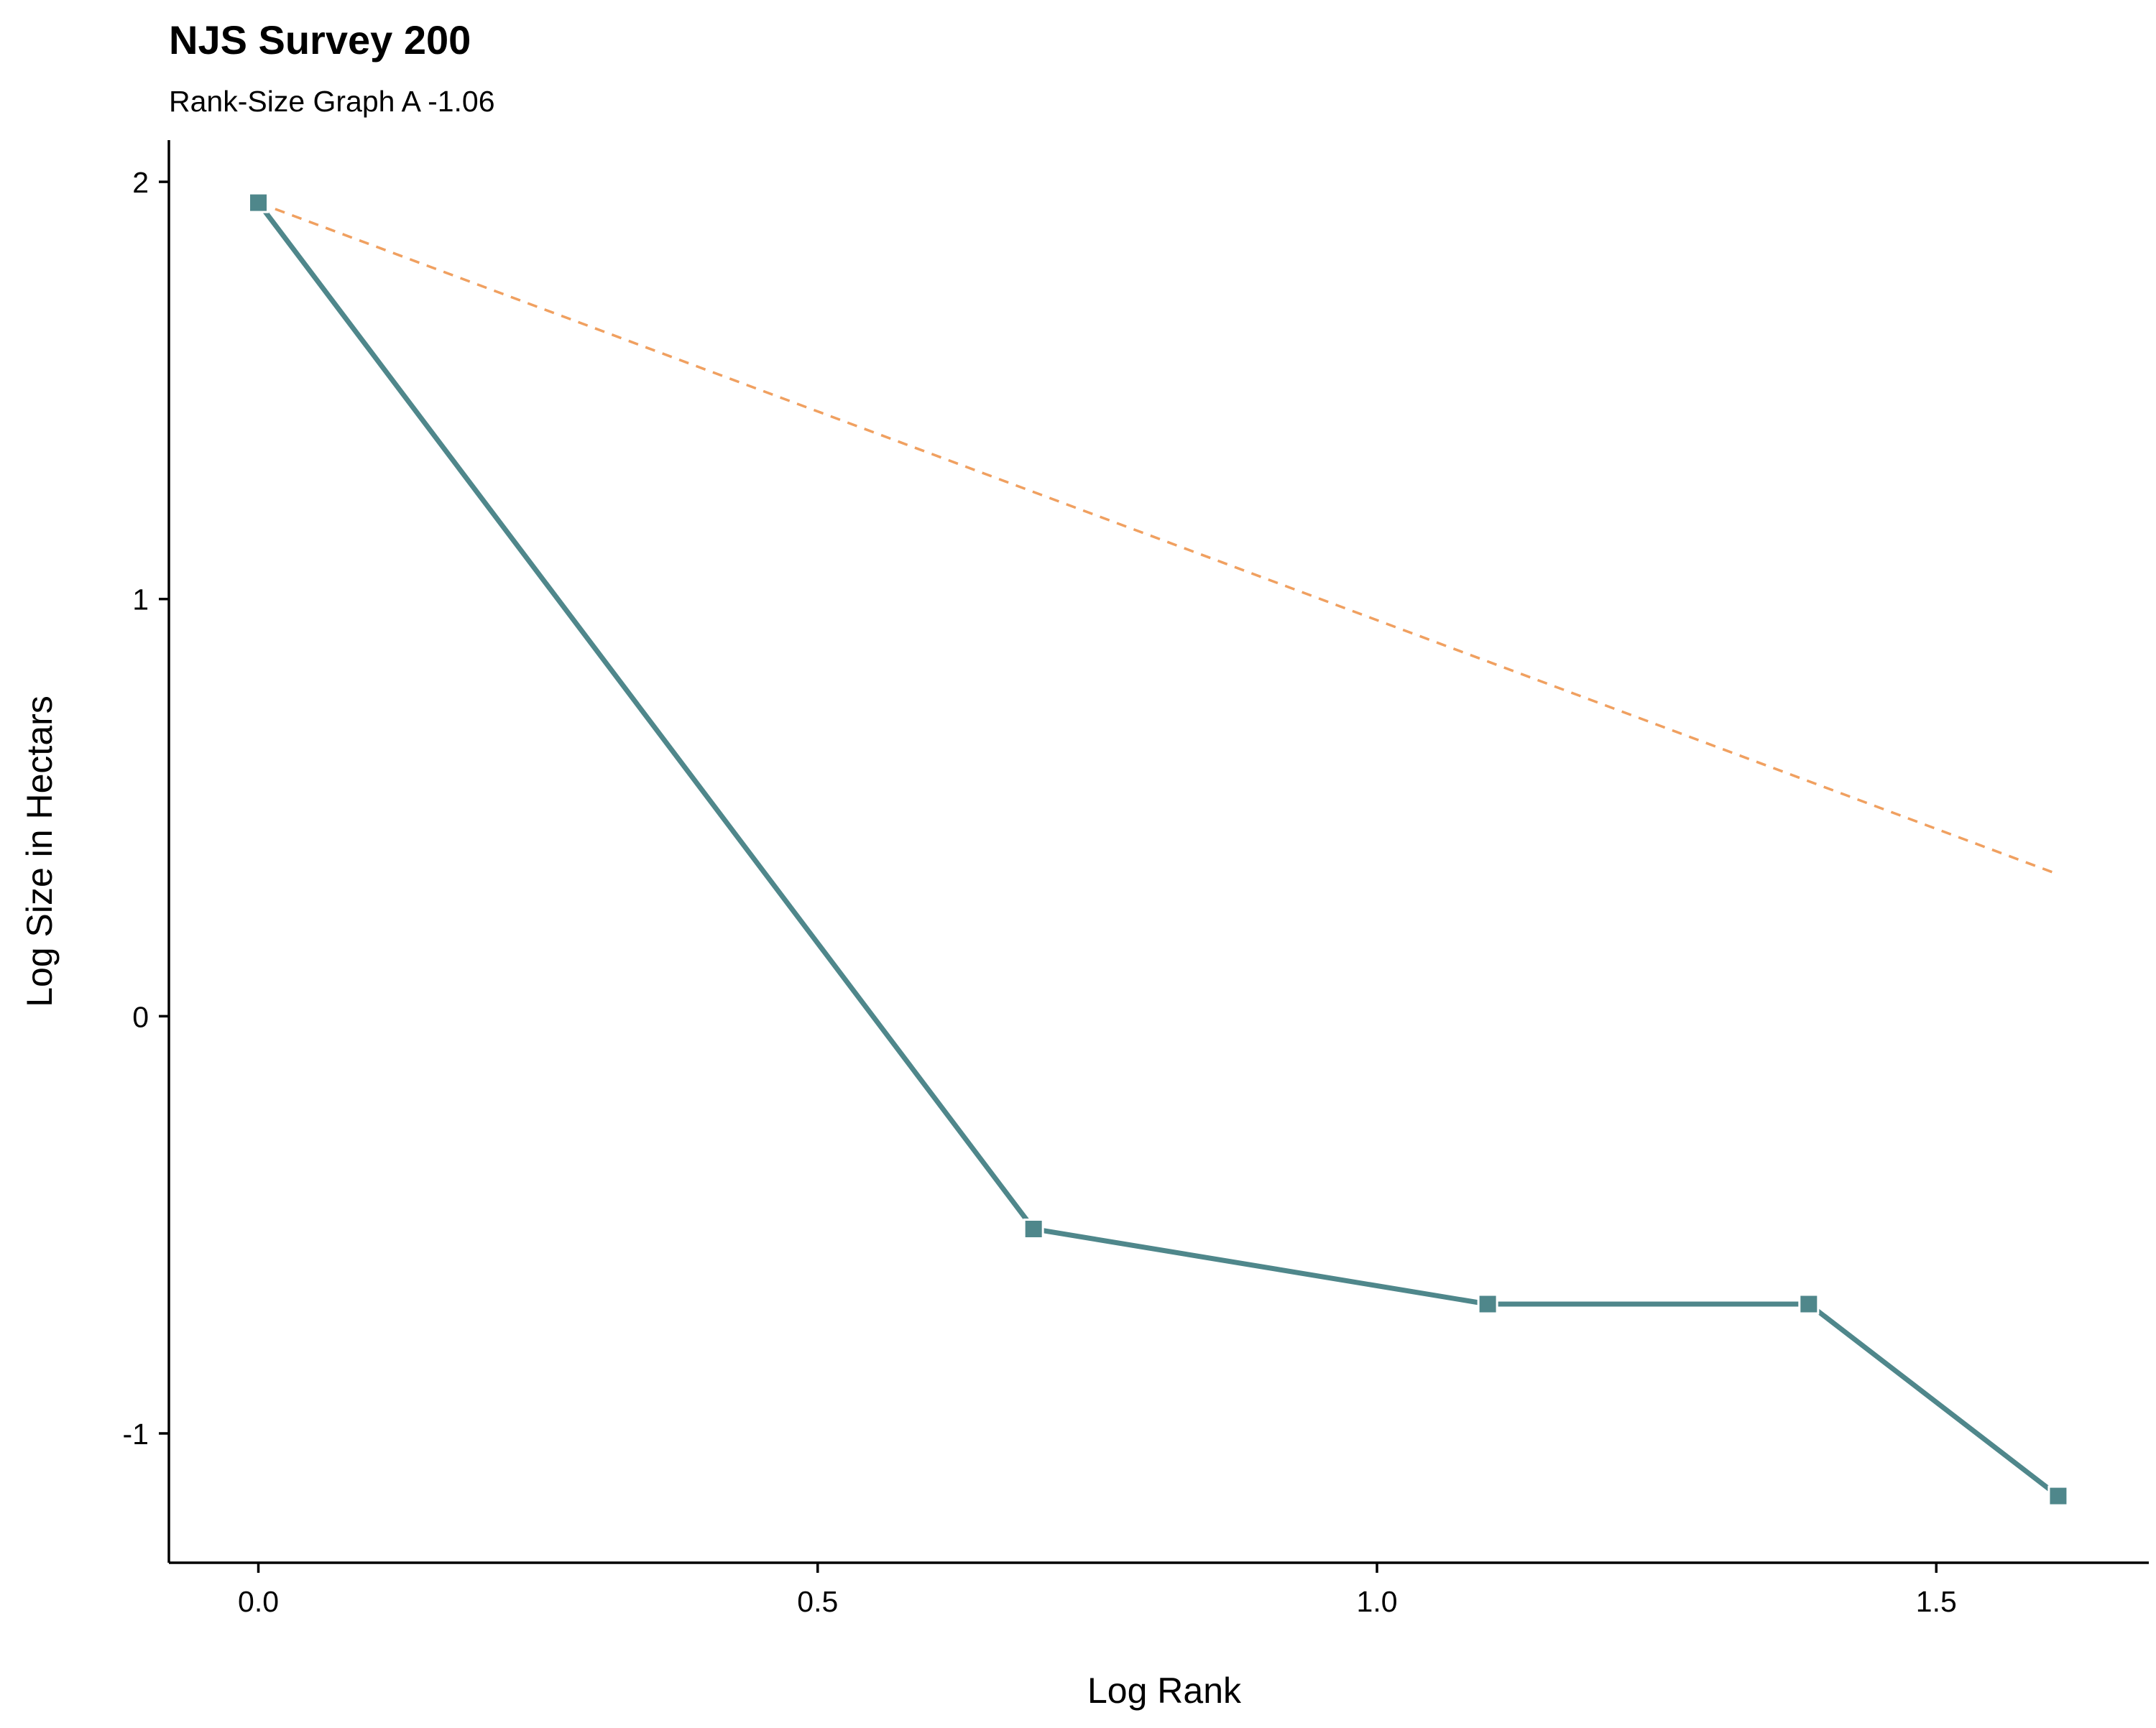 The width and height of the screenshot is (2156, 1728). Describe the element at coordinates (140, 1016) in the screenshot. I see `y-tick-label: 0` at that location.